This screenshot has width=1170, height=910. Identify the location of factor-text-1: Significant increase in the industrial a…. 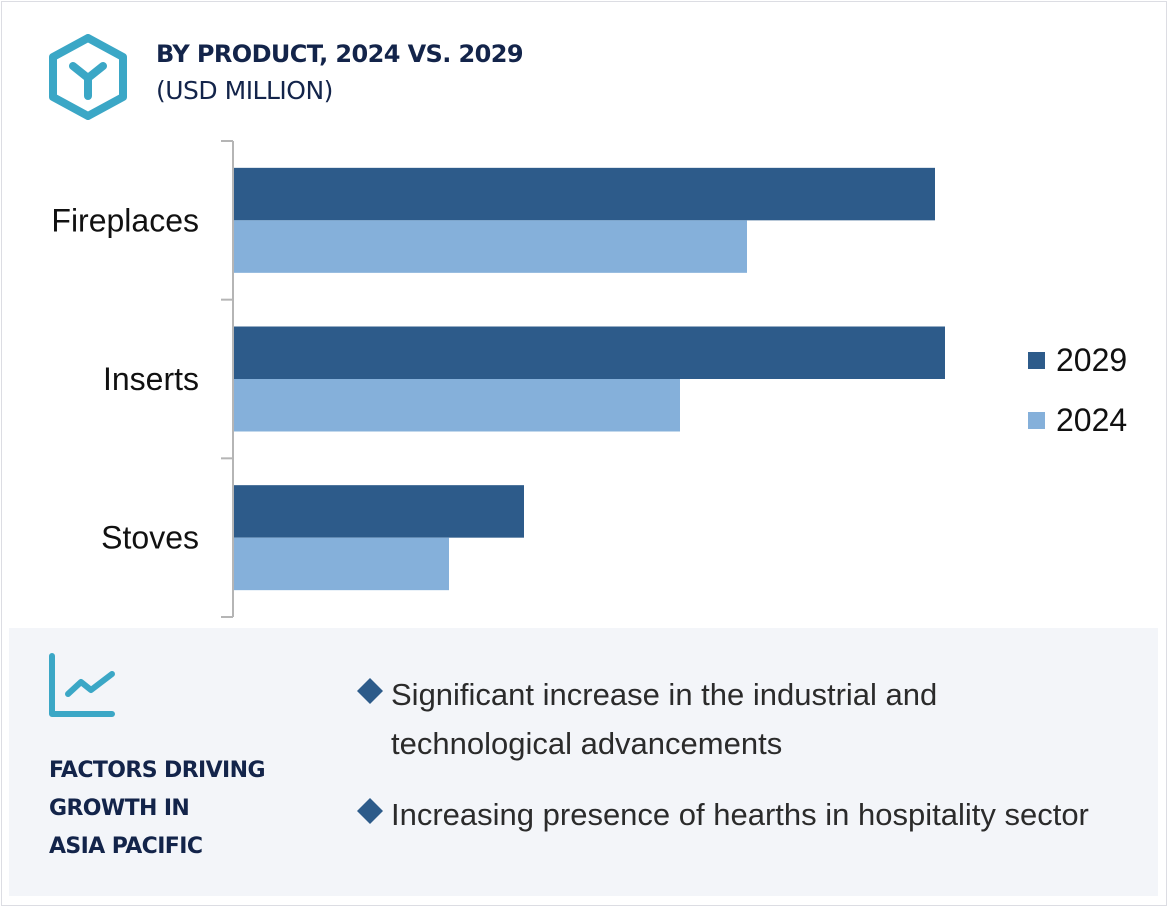
(664, 719).